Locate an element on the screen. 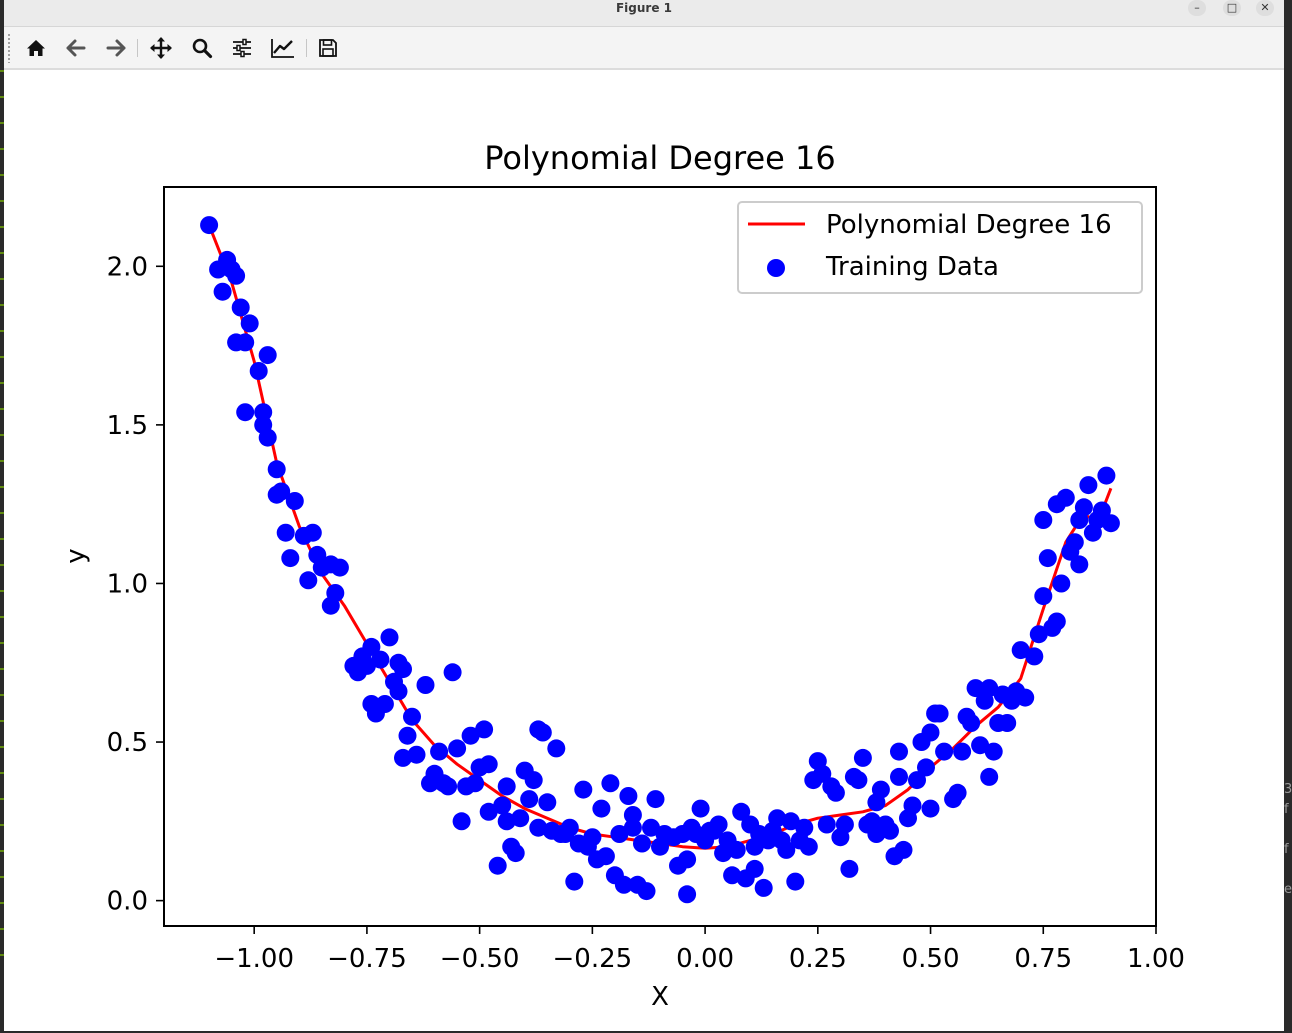  forward-icon is located at coordinates (116, 48).